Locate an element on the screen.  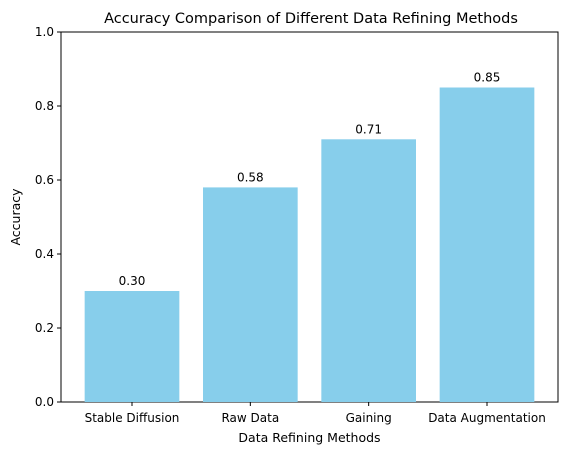
data-label: 0.85 is located at coordinates (487, 78).